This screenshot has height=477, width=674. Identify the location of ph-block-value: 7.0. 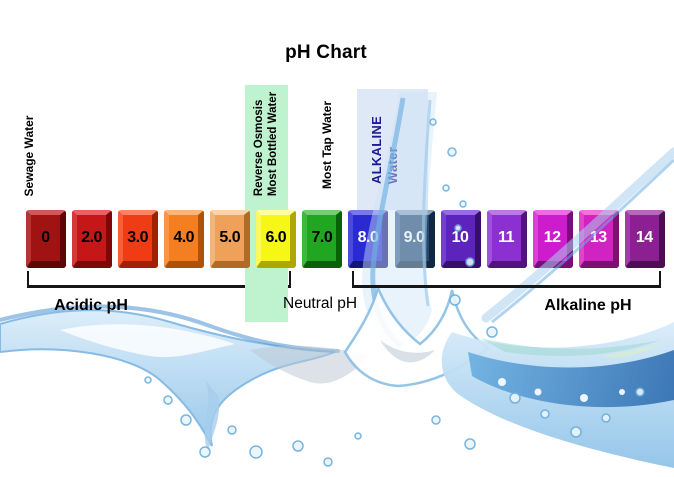
(322, 237).